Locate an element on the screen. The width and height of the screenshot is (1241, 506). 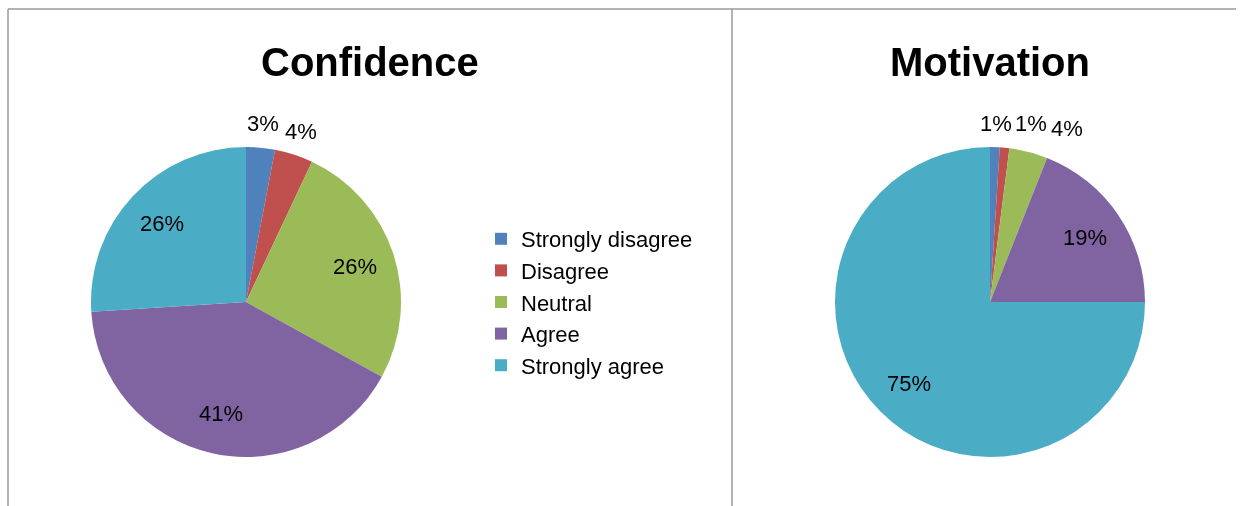
chart-title: Confidence is located at coordinates (370, 62).